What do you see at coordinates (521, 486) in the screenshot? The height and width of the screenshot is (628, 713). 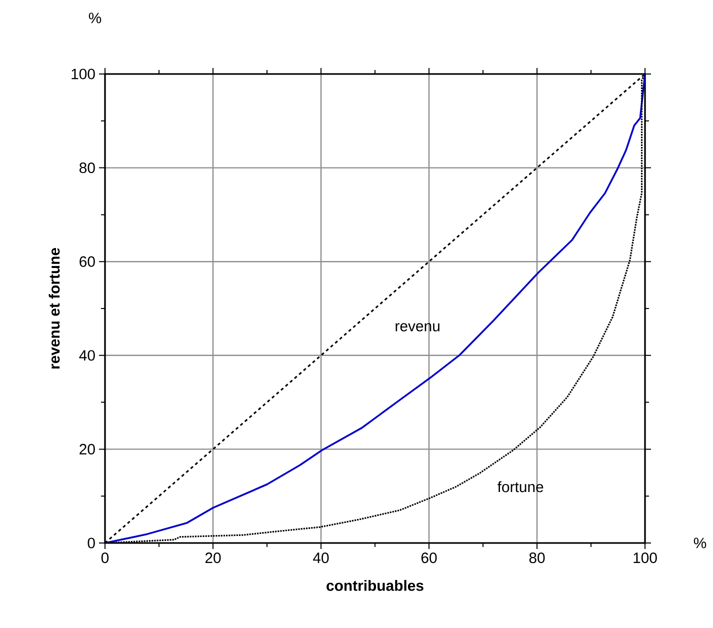 I see `series-label: fortune` at bounding box center [521, 486].